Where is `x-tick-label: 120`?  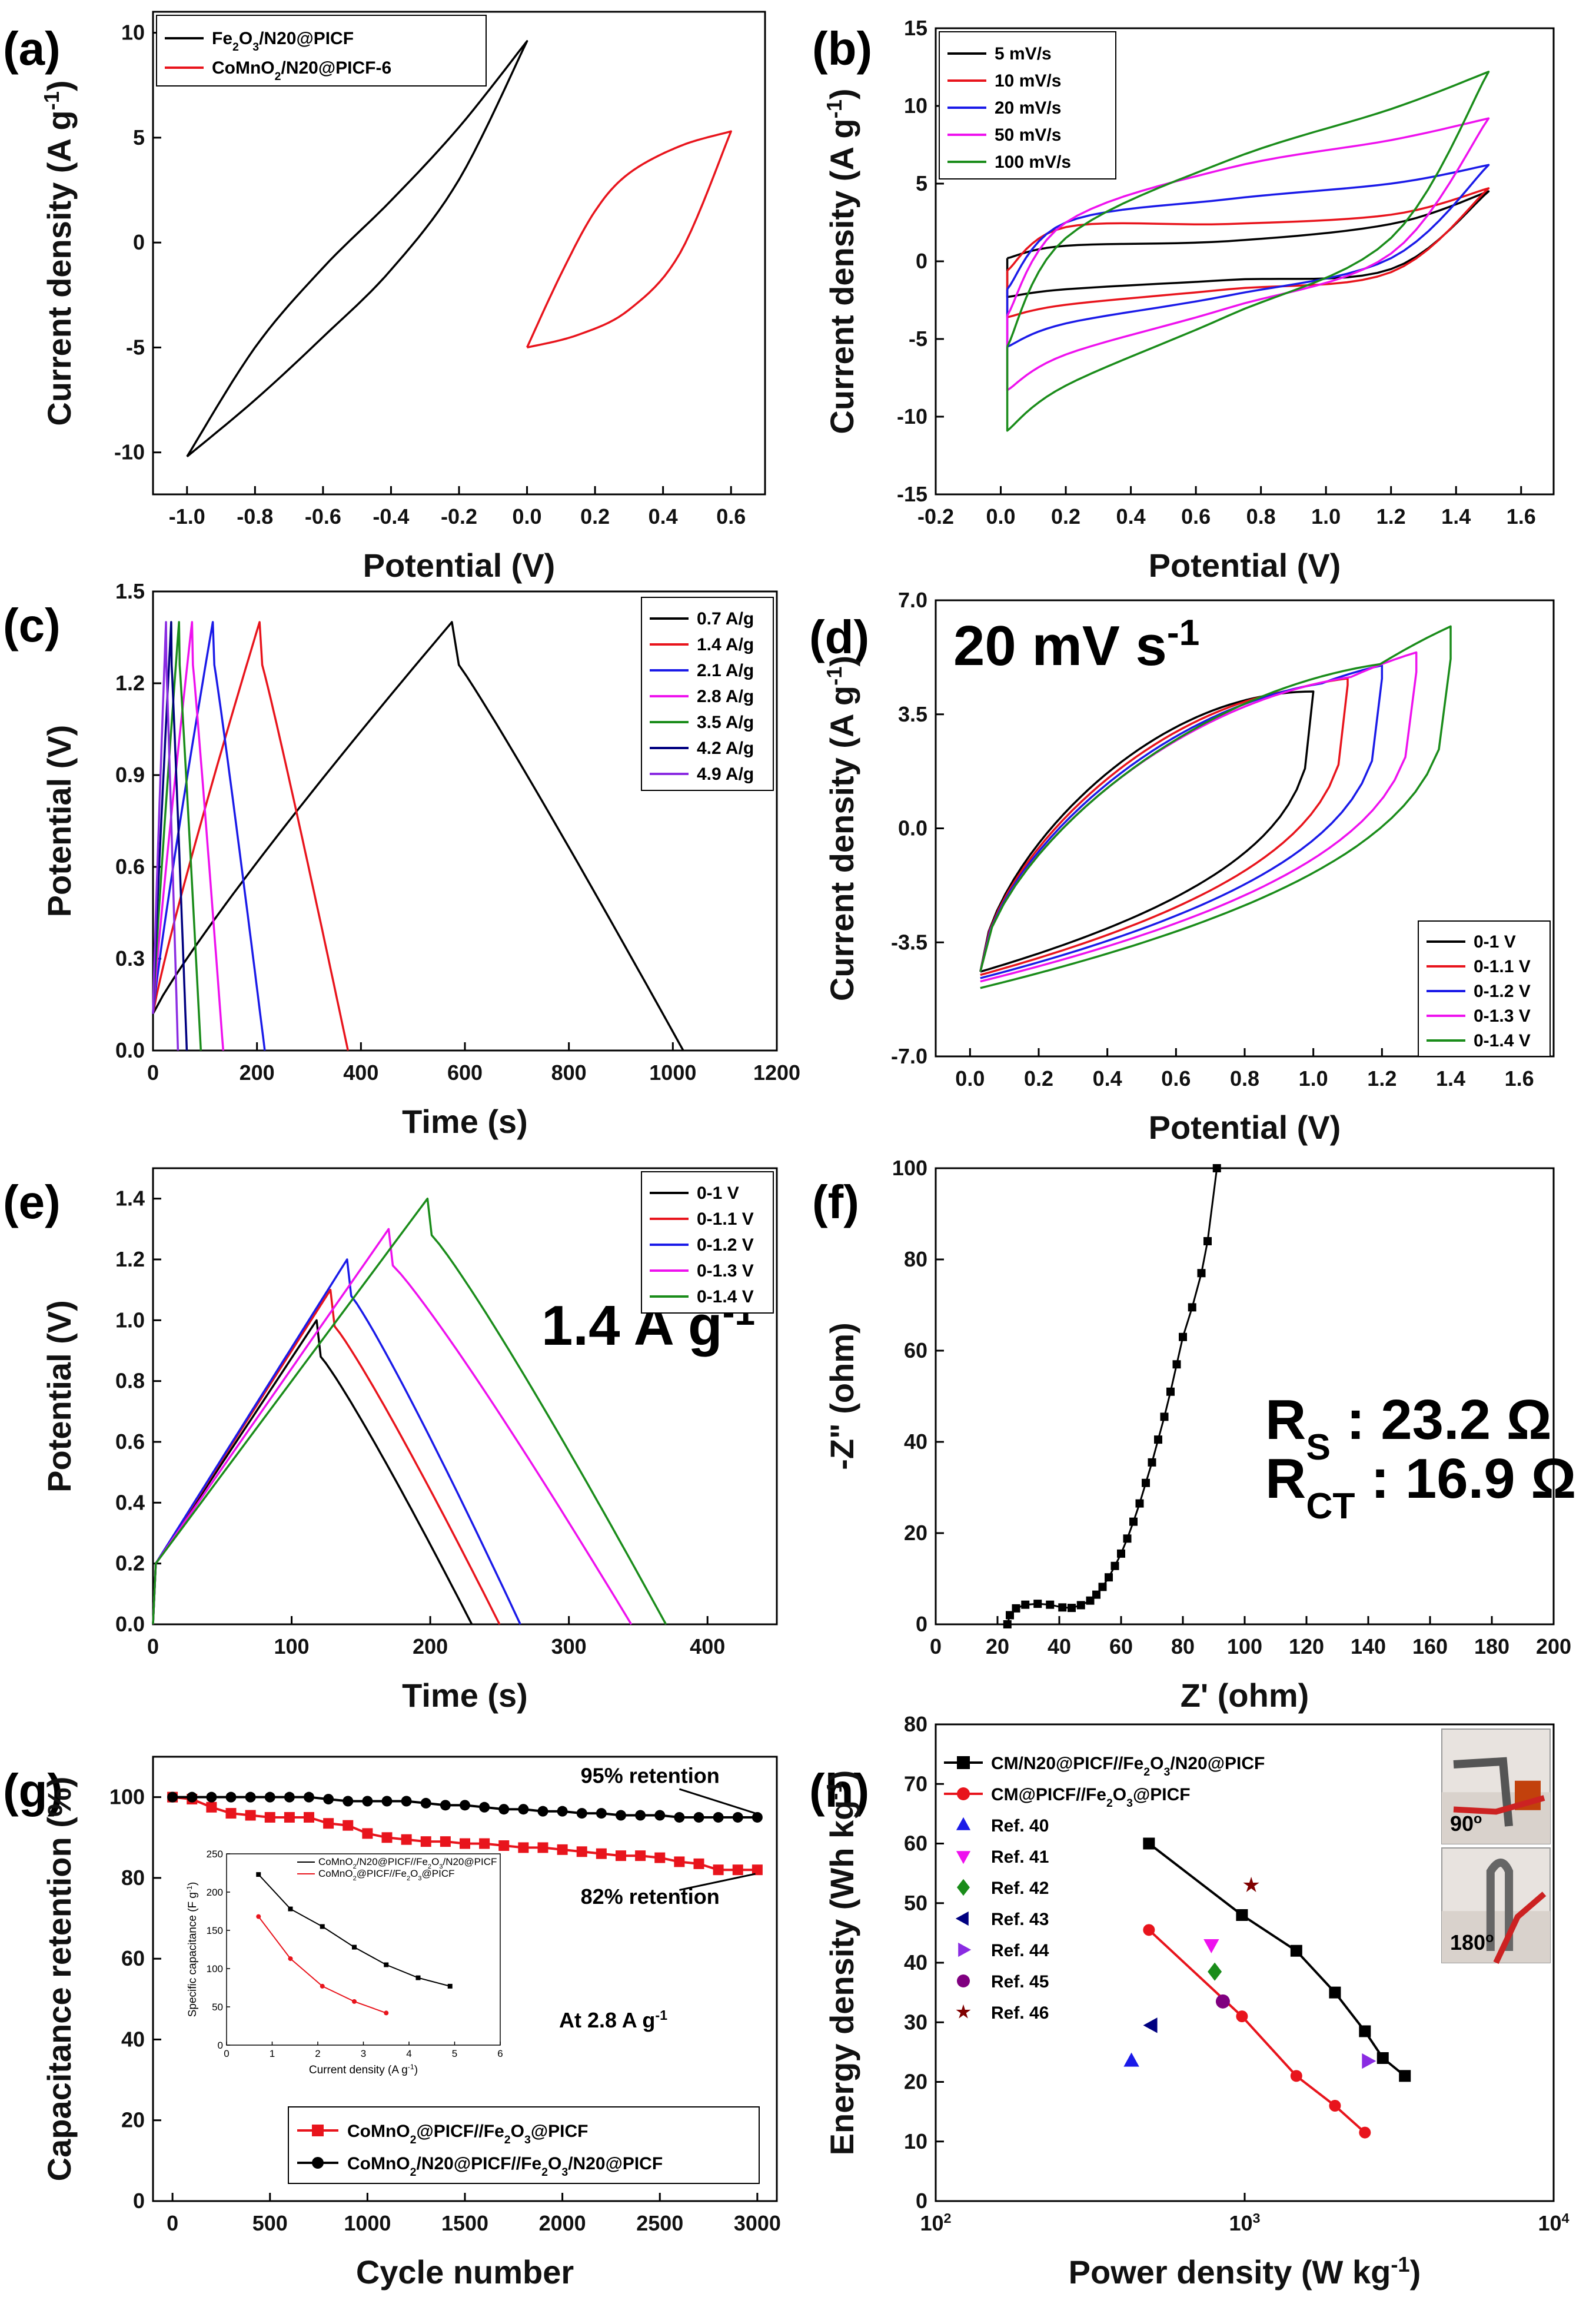
x-tick-label: 120 is located at coordinates (1306, 1646).